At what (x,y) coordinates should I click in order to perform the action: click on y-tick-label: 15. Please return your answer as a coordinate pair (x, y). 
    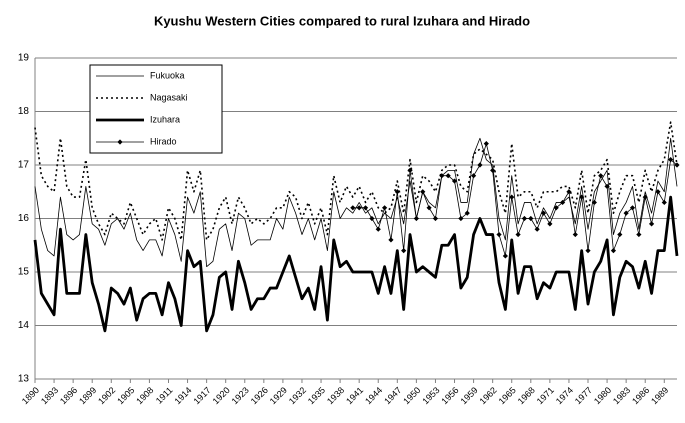
    Looking at the image, I should click on (24, 272).